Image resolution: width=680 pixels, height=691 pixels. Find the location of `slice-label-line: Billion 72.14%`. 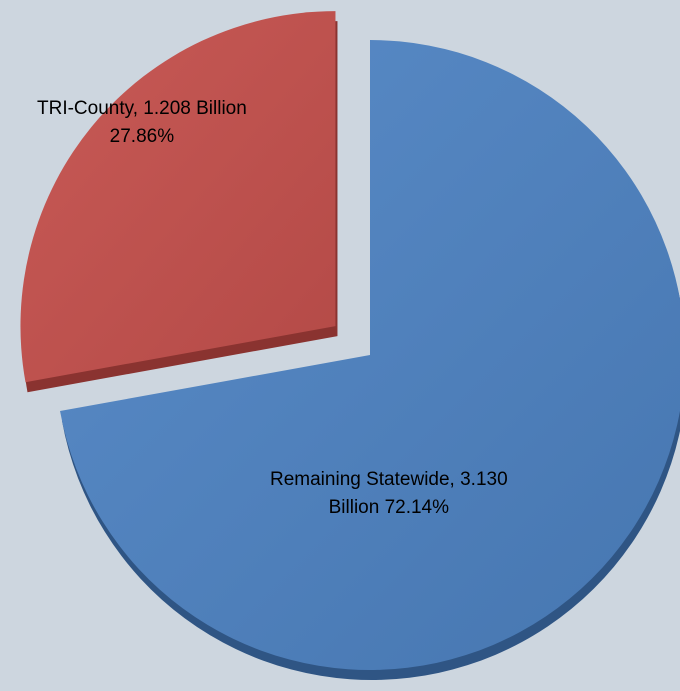

slice-label-line: Billion 72.14% is located at coordinates (389, 507).